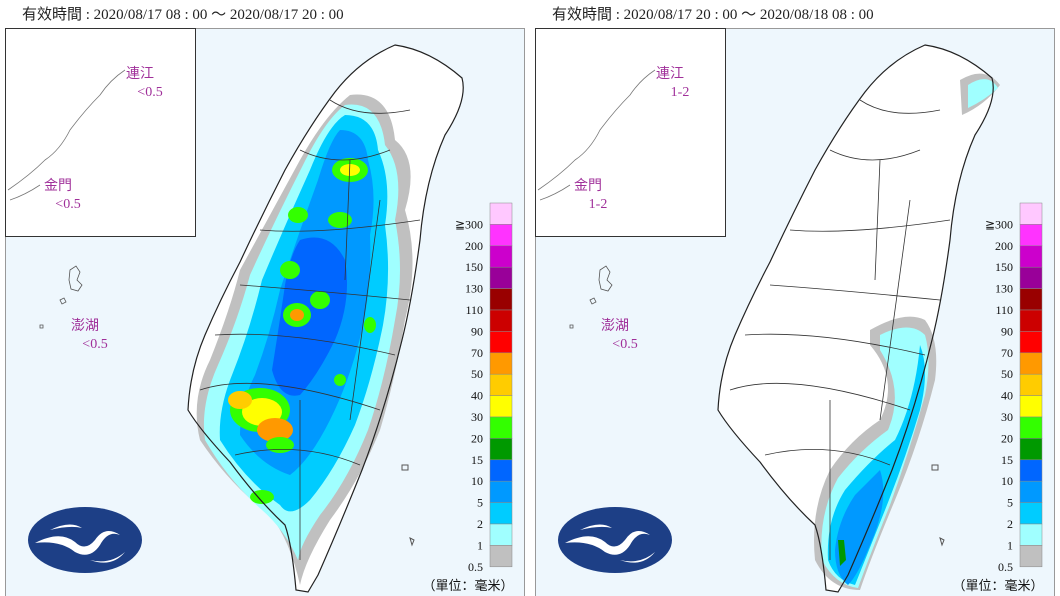 This screenshot has height=596, width=1060. I want to click on island-name: 澎湖, so click(615, 326).